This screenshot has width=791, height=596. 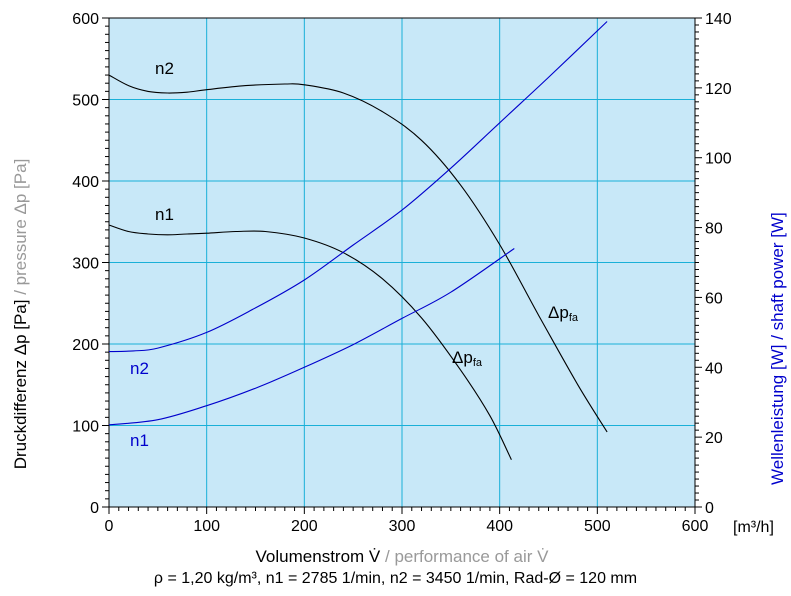 I want to click on x-tick-label: 400, so click(x=499, y=526).